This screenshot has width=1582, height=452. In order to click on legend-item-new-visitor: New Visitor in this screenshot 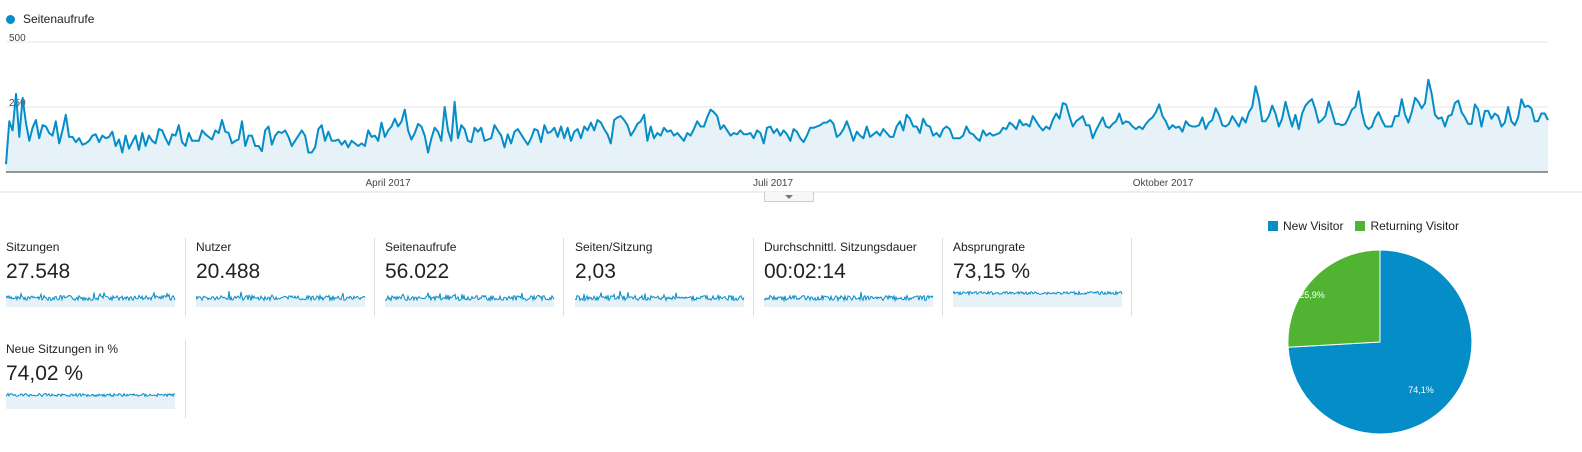, I will do `click(1305, 226)`.